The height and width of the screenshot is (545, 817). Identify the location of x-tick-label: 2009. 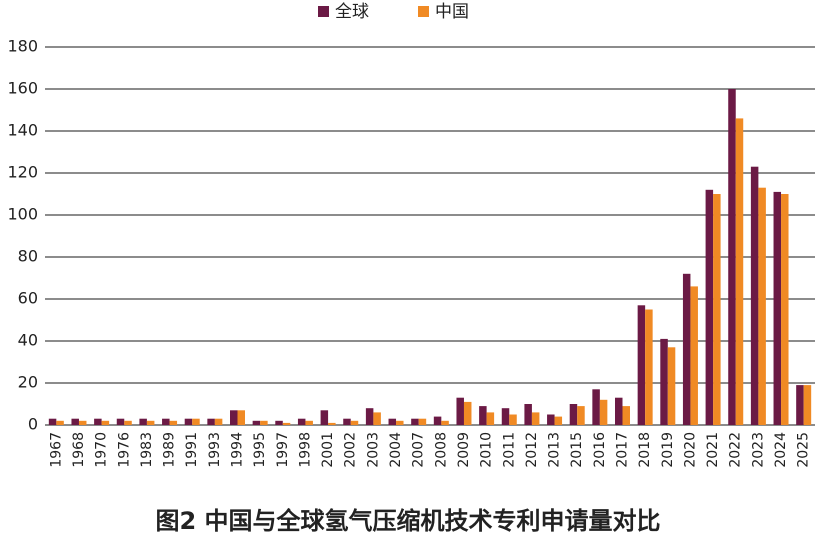
(464, 450).